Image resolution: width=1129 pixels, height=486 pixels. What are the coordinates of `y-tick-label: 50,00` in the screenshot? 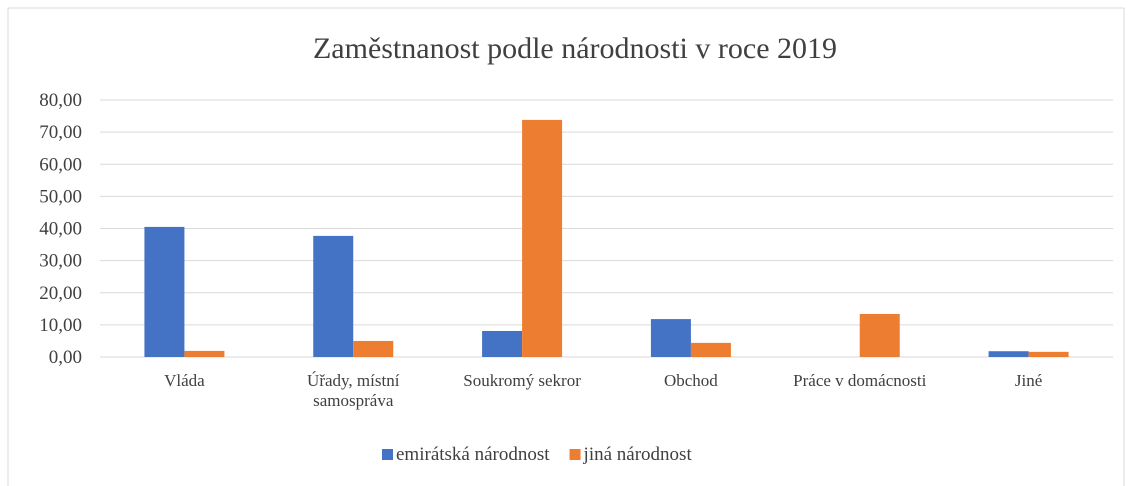 It's located at (60, 196).